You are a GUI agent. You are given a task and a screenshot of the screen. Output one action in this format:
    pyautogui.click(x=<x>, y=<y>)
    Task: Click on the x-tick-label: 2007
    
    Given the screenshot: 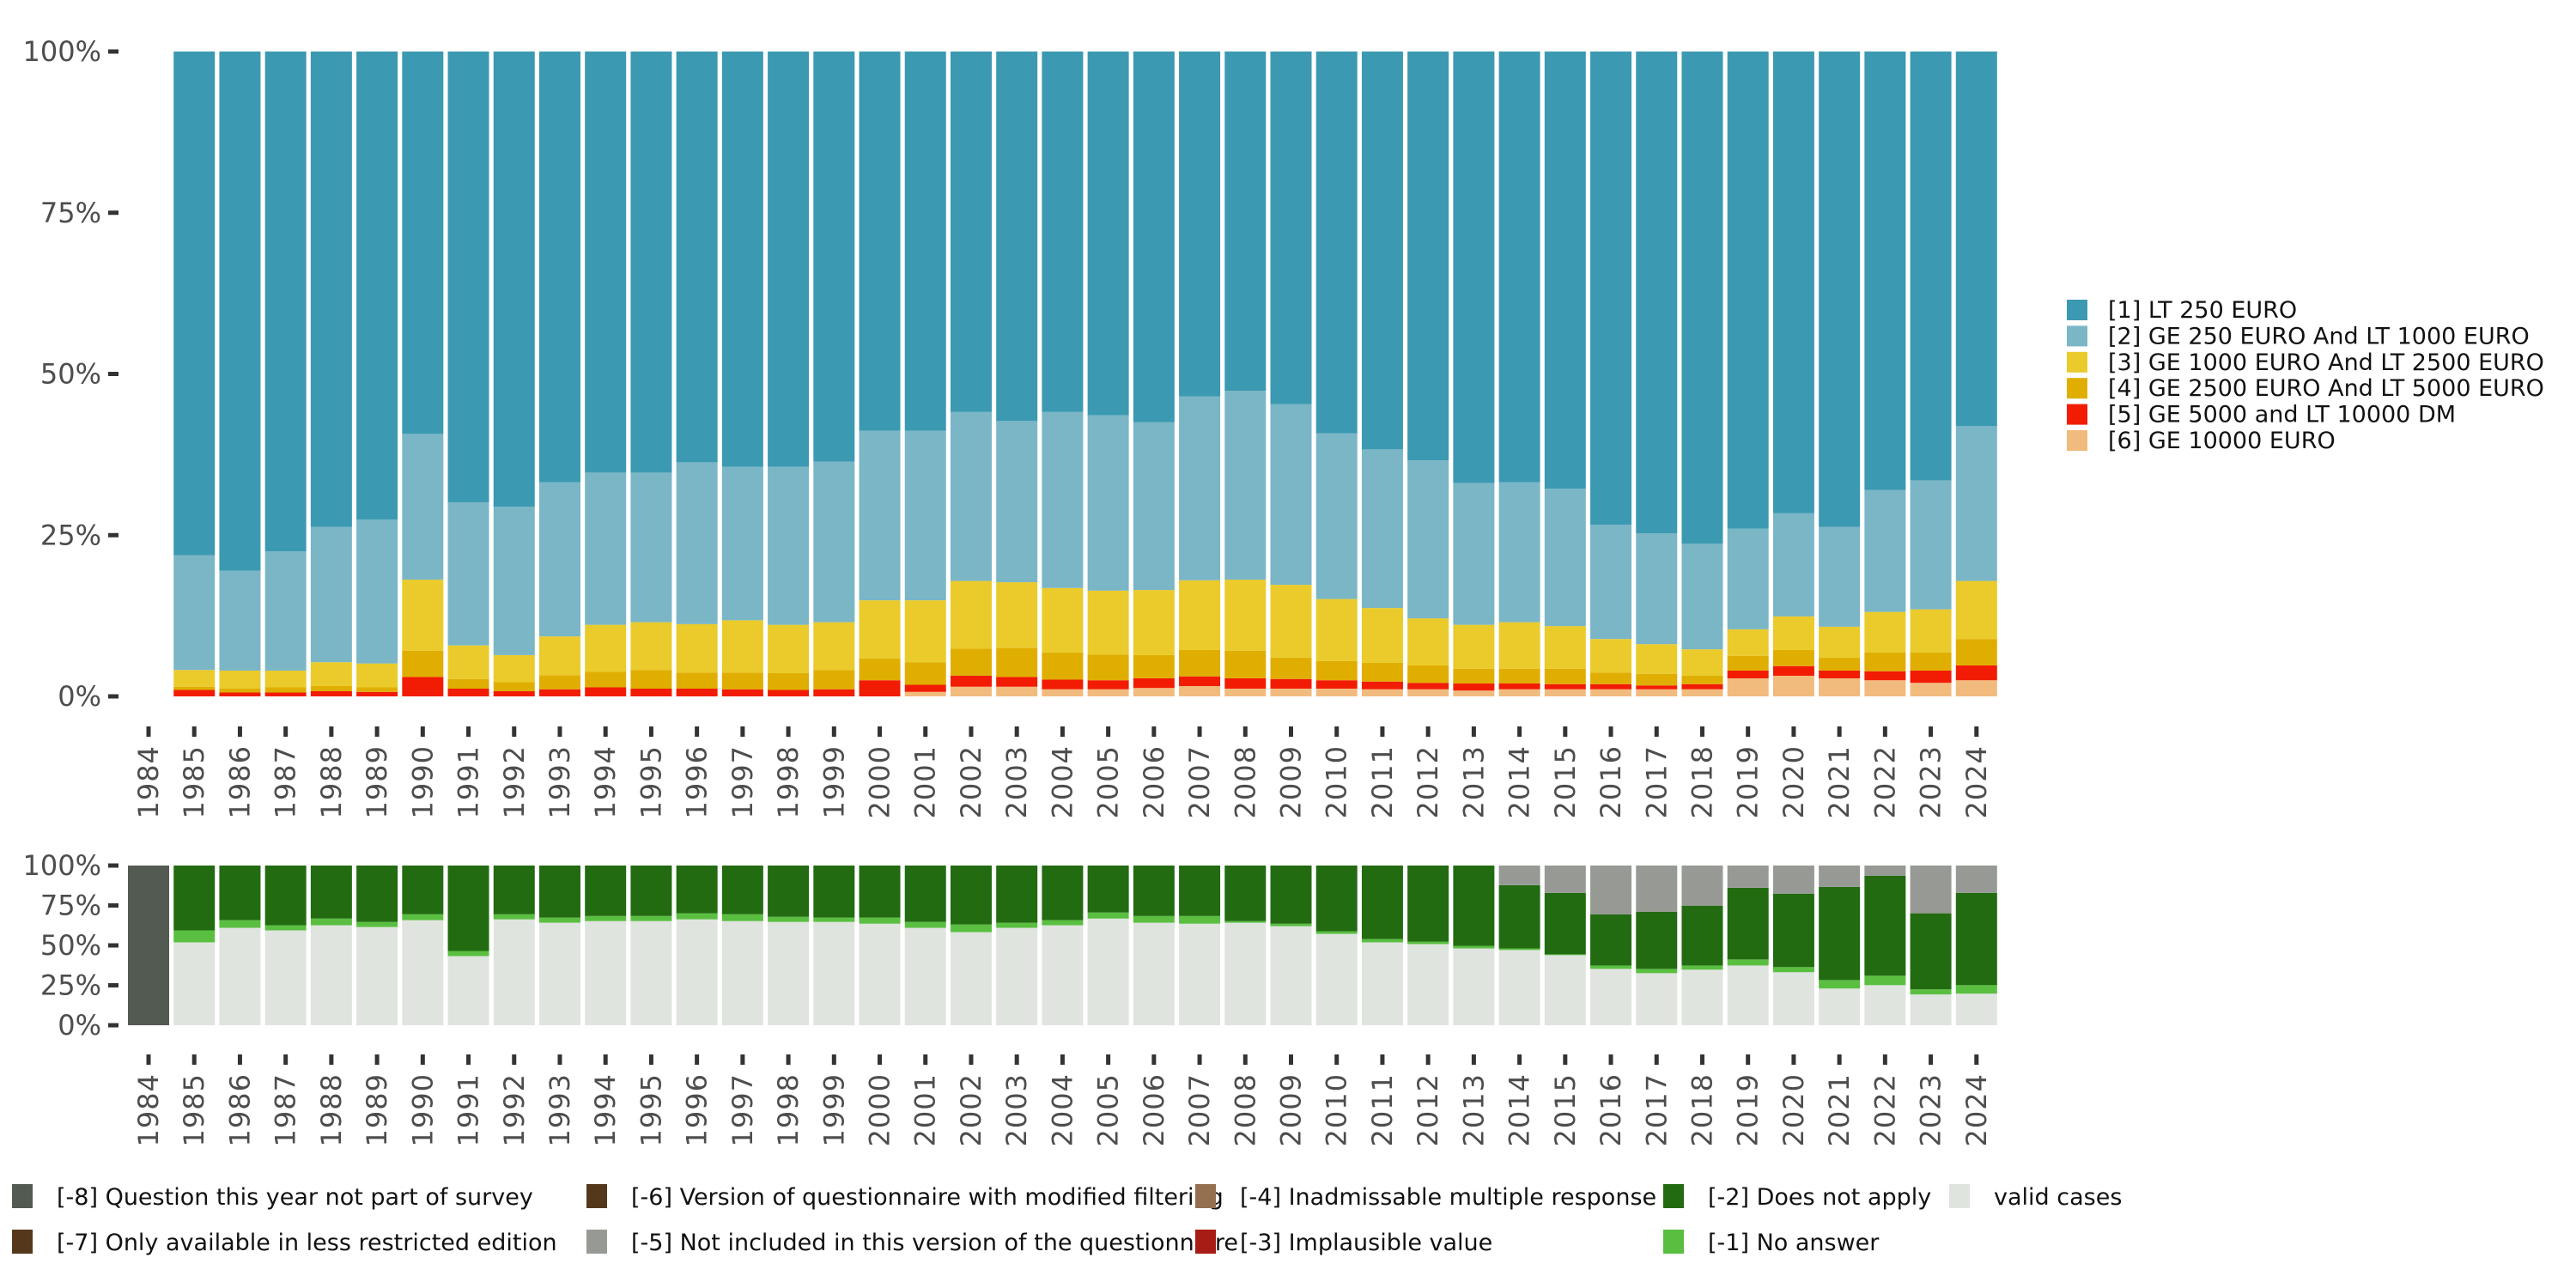 What is the action you would take?
    pyautogui.click(x=1199, y=781)
    